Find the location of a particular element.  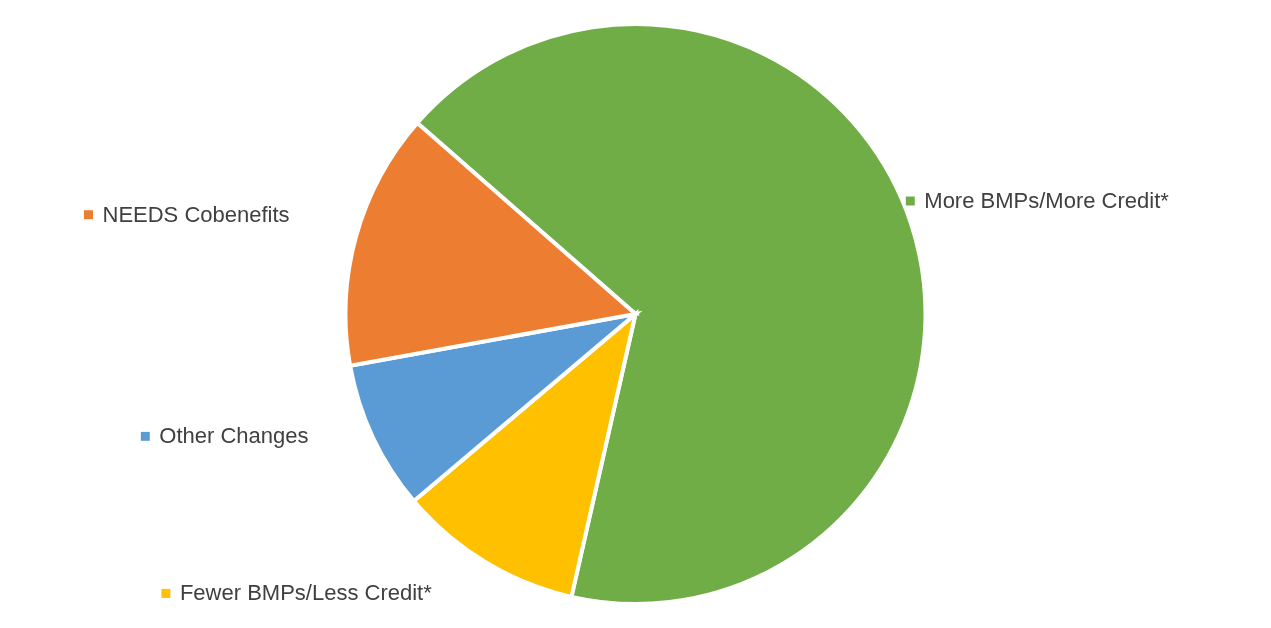

legend-label: Fewer BMPs/Less Credit* is located at coordinates (306, 593).